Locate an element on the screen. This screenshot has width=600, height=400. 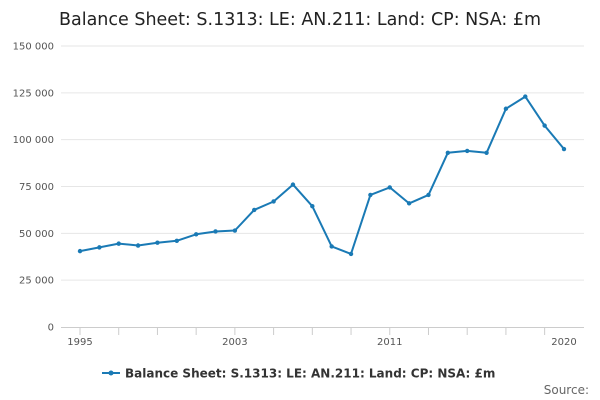
x-tick-label: 2011 is located at coordinates (389, 342).